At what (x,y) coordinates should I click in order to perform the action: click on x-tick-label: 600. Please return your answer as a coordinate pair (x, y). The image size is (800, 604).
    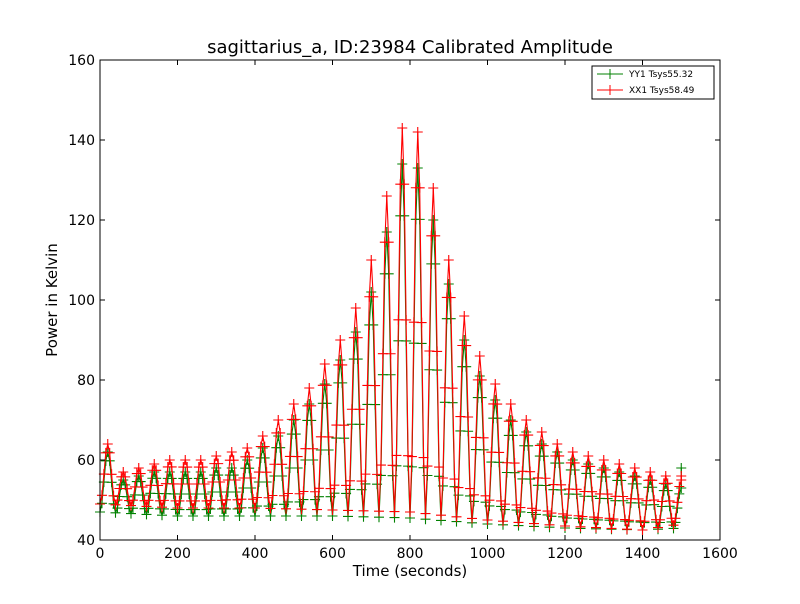
    Looking at the image, I should click on (332, 554).